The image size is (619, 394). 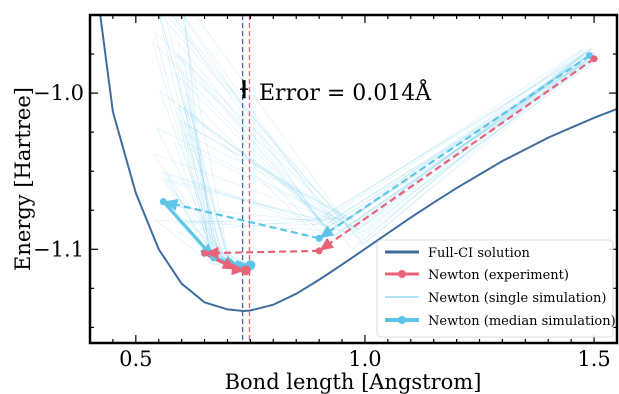 I want to click on x-axis-label: Bond length [Angstrom], so click(x=353, y=382).